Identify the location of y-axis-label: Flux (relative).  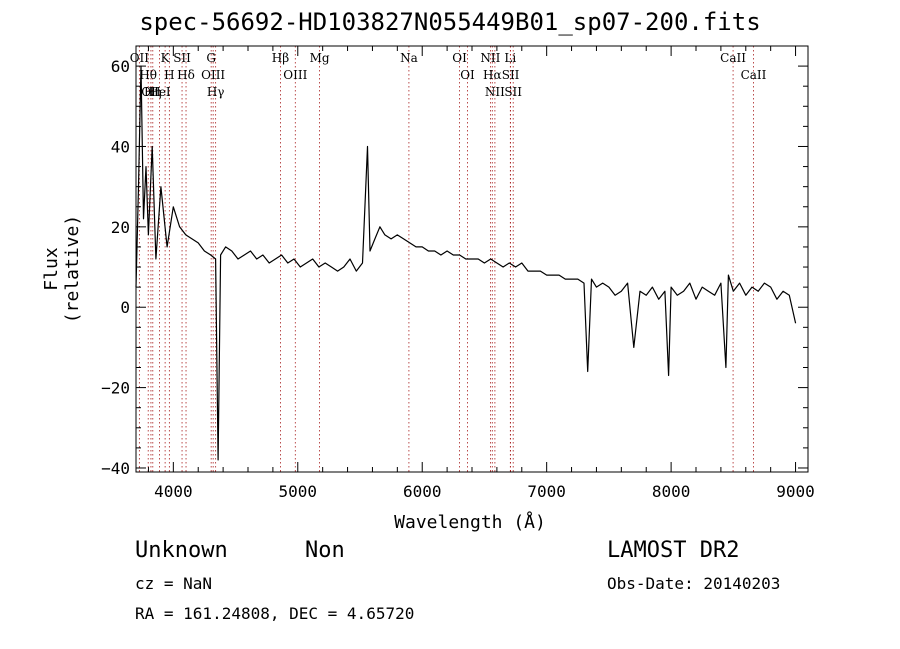
(62, 269).